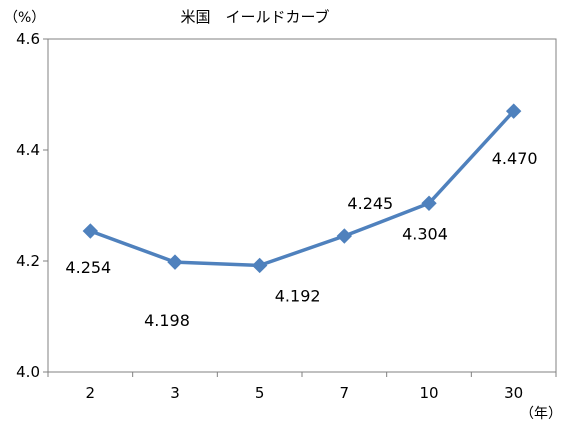 This screenshot has width=562, height=427. Describe the element at coordinates (254, 17) in the screenshot. I see `chart-title: 米国 イールドカーブ` at that location.